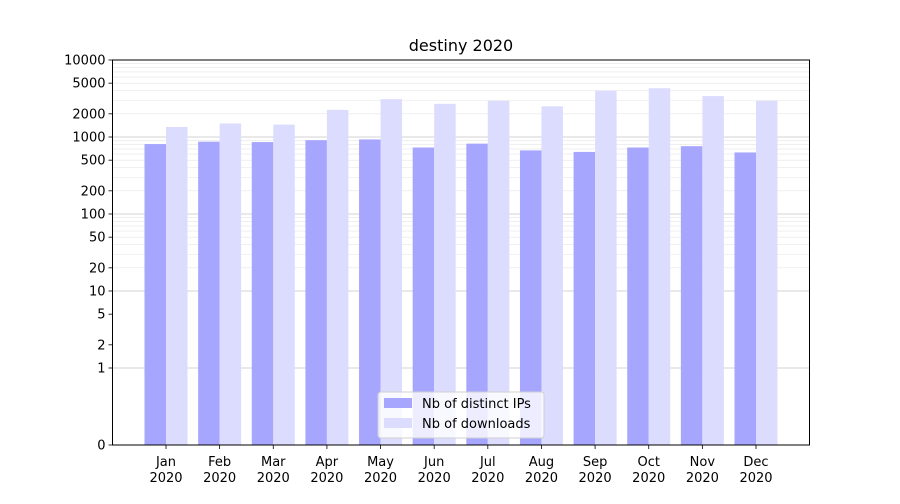 The height and width of the screenshot is (504, 900). What do you see at coordinates (88, 138) in the screenshot?
I see `y-tick-label: 1000` at bounding box center [88, 138].